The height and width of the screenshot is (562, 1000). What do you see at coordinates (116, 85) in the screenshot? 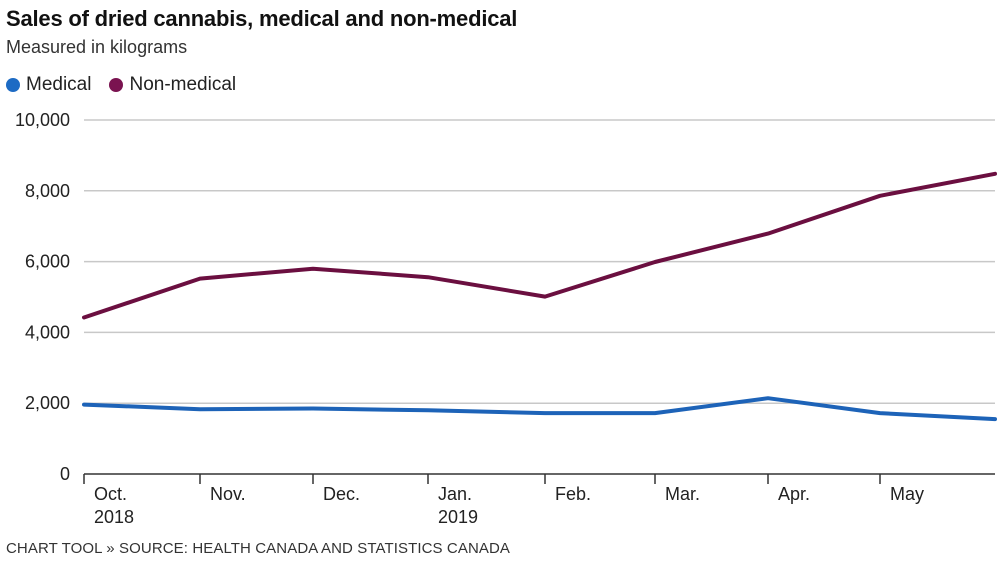
I see `legend-swatch-non-medical` at bounding box center [116, 85].